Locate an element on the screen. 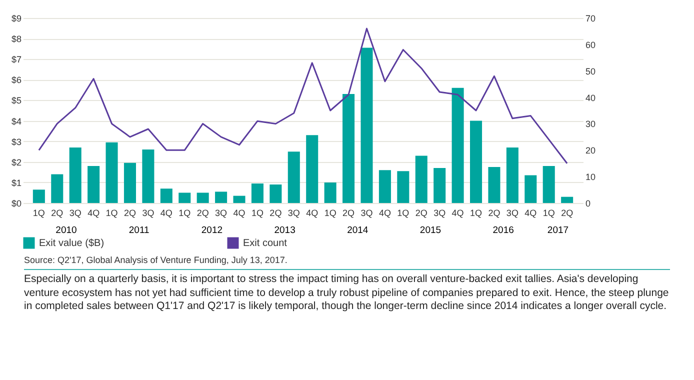 The image size is (694, 380). text: 2017 is located at coordinates (558, 230).